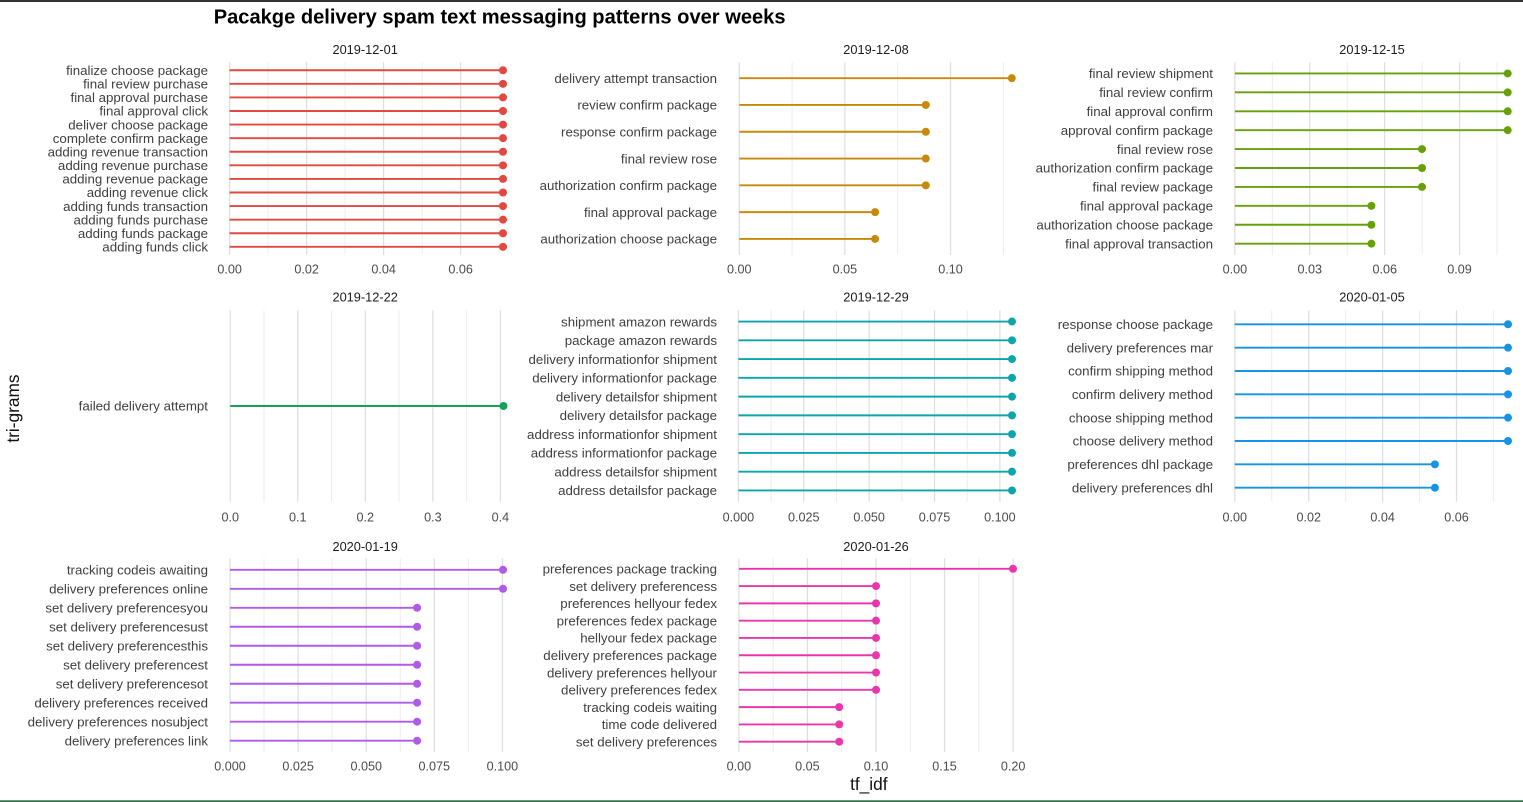 The image size is (1523, 802). What do you see at coordinates (148, 192) in the screenshot?
I see `svg-text: adding revenue click` at bounding box center [148, 192].